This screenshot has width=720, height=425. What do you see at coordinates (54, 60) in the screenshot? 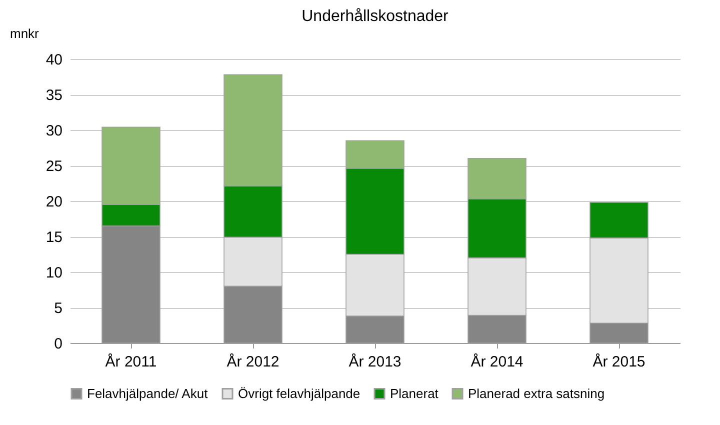
I see `y-tick-label: 40` at bounding box center [54, 60].